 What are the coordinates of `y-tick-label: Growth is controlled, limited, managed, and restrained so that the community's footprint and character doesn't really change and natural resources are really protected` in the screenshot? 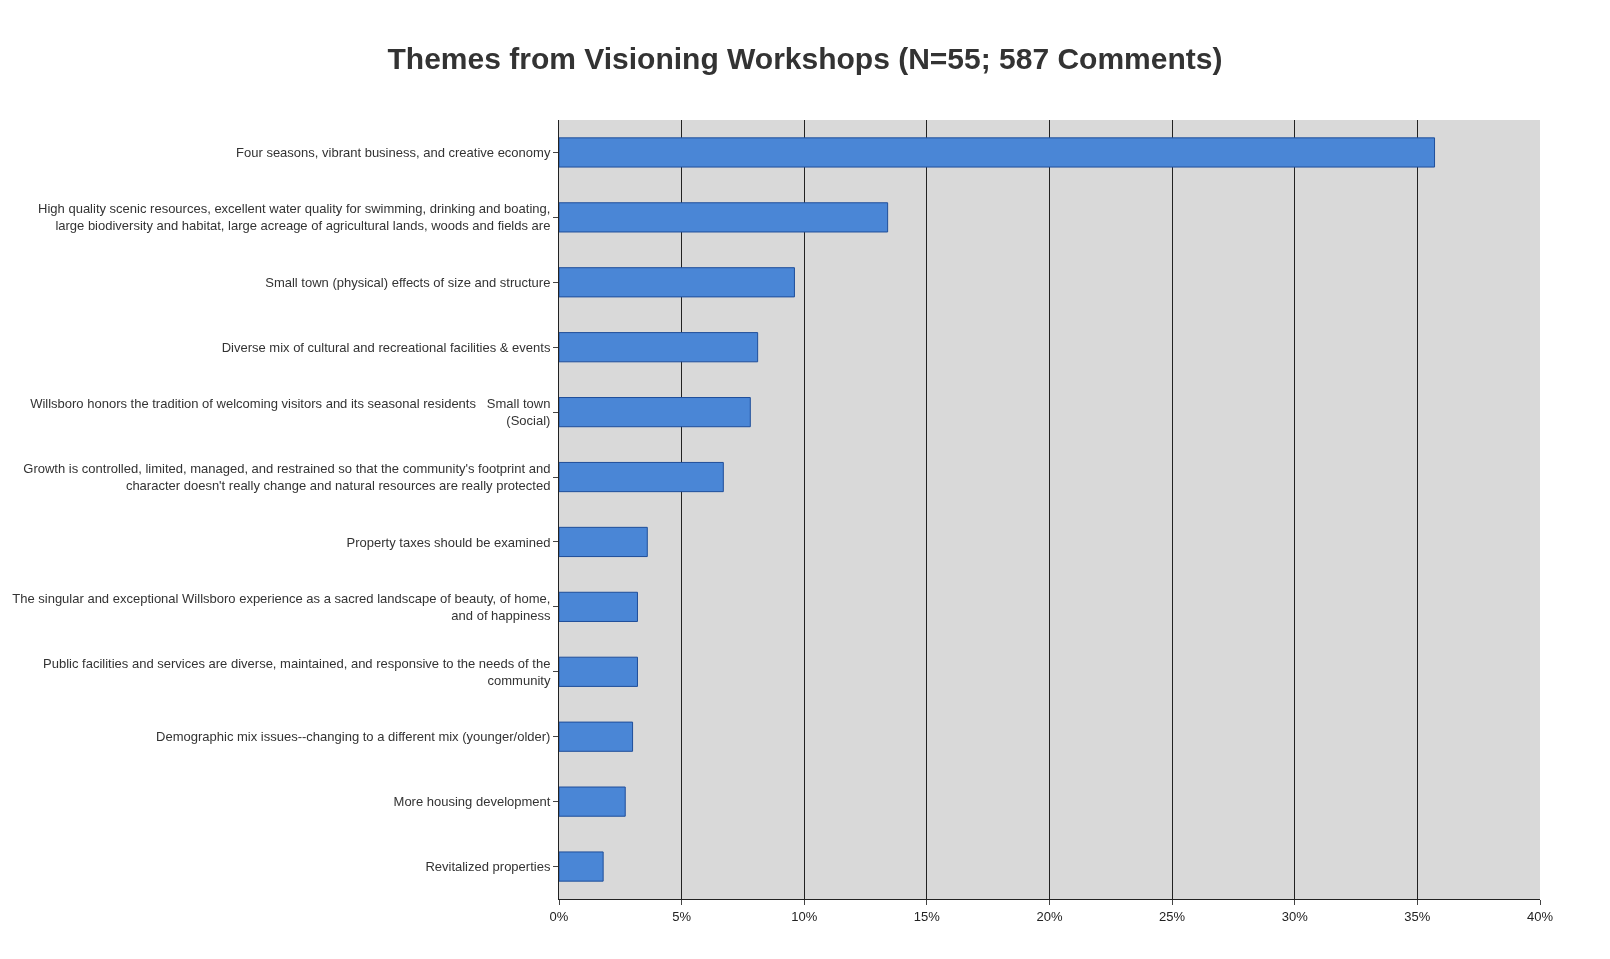 It's located at (287, 477).